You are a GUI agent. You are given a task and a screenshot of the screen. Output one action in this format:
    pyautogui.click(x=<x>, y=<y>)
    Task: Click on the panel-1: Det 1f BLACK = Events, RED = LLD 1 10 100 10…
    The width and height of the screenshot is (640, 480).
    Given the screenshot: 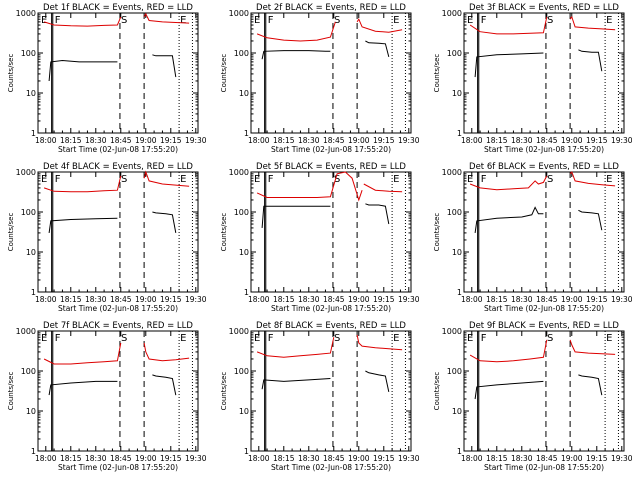 What is the action you would take?
    pyautogui.click(x=107, y=78)
    